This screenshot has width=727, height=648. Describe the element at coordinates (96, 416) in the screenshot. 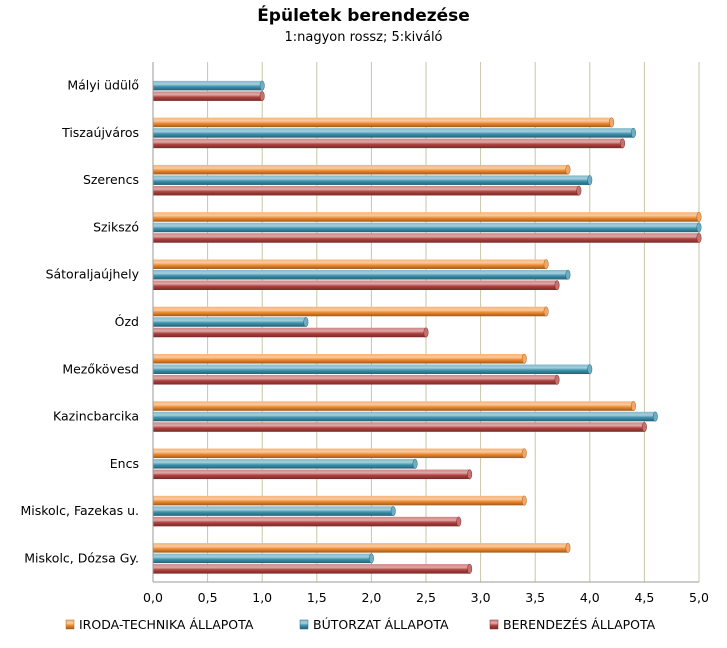

I see `category-label: Kazincbarcika` at that location.